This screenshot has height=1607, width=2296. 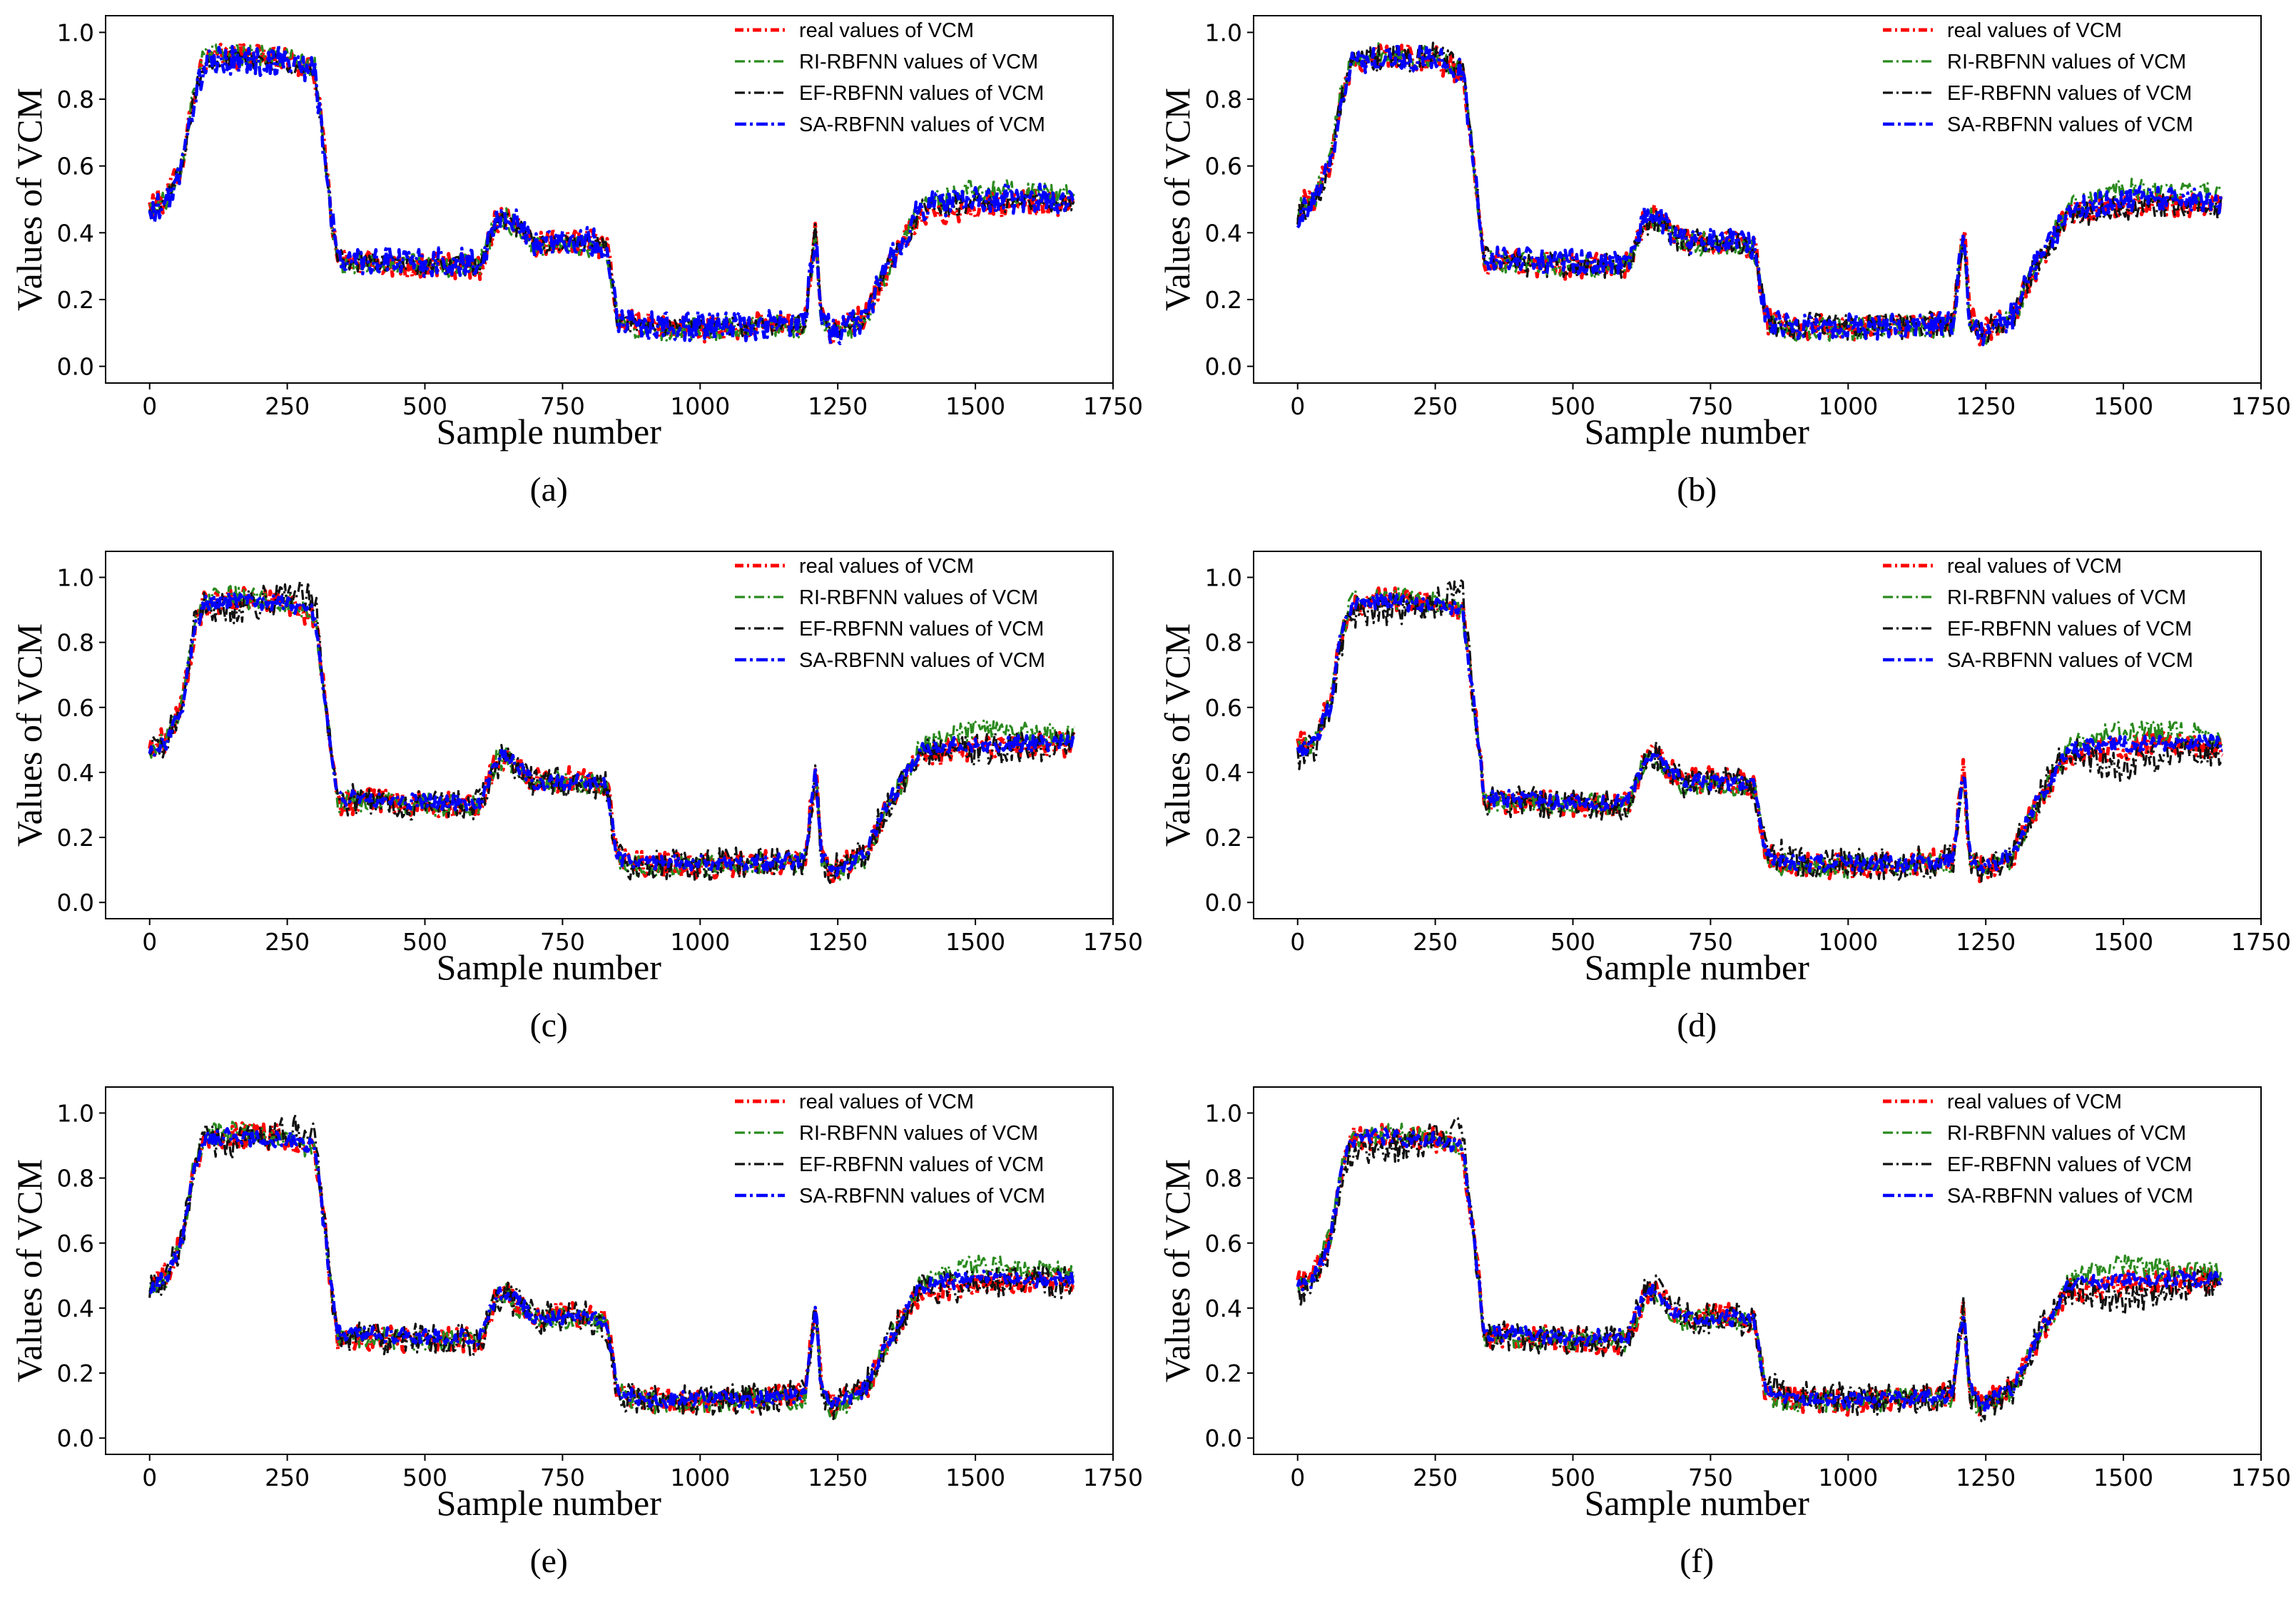 I want to click on panel-caption: (a), so click(x=549, y=490).